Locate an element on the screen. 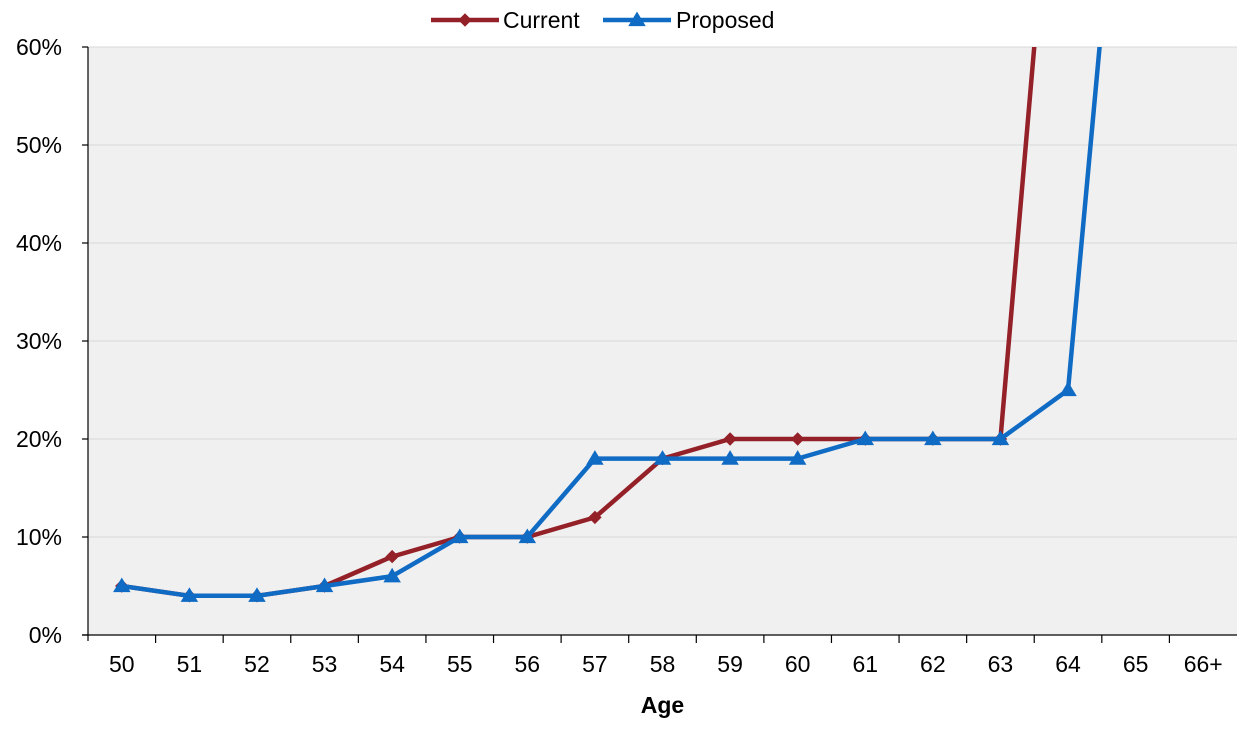  x-tick-label: 51 is located at coordinates (190, 664).